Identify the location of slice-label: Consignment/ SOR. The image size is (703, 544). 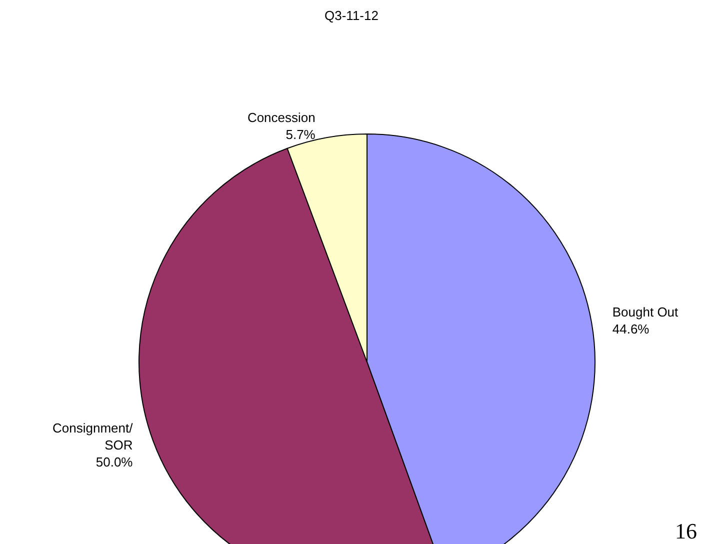
(93, 436).